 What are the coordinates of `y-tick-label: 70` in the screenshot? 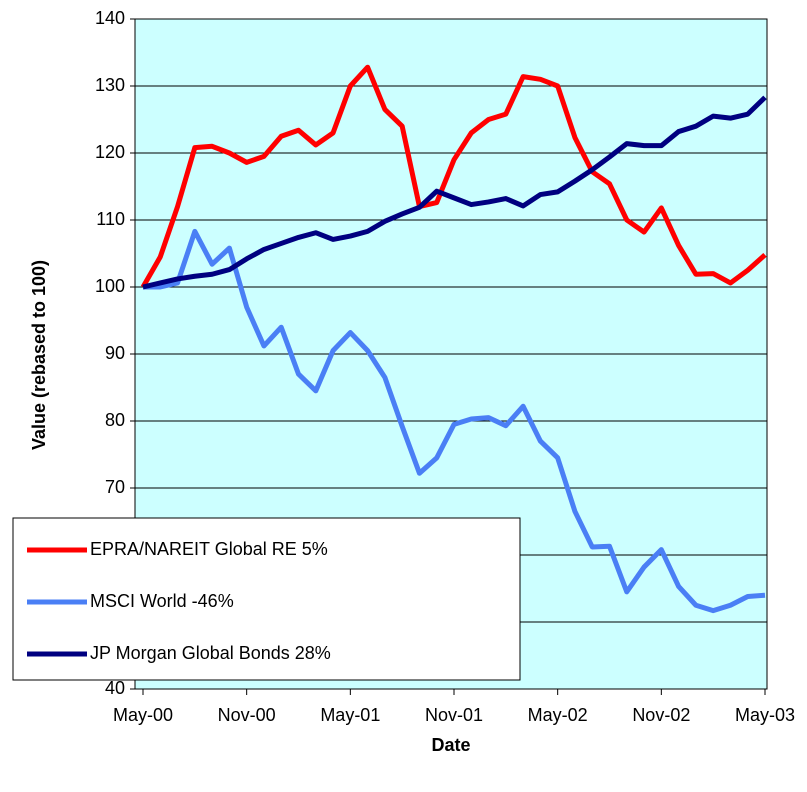 It's located at (115, 487).